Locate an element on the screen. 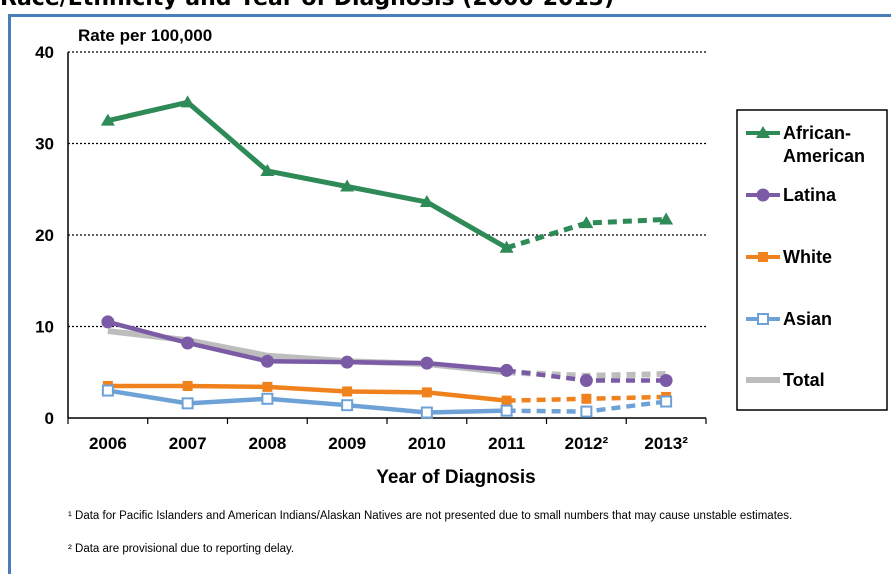 Image resolution: width=891 pixels, height=574 pixels. x-tick-label: 2013² is located at coordinates (666, 443).